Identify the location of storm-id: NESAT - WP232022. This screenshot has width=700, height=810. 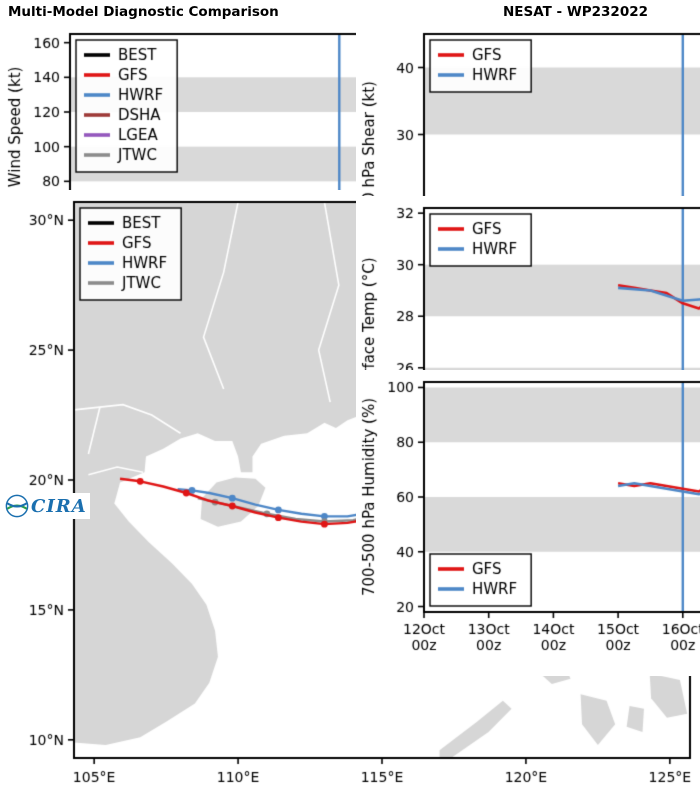
(575, 12).